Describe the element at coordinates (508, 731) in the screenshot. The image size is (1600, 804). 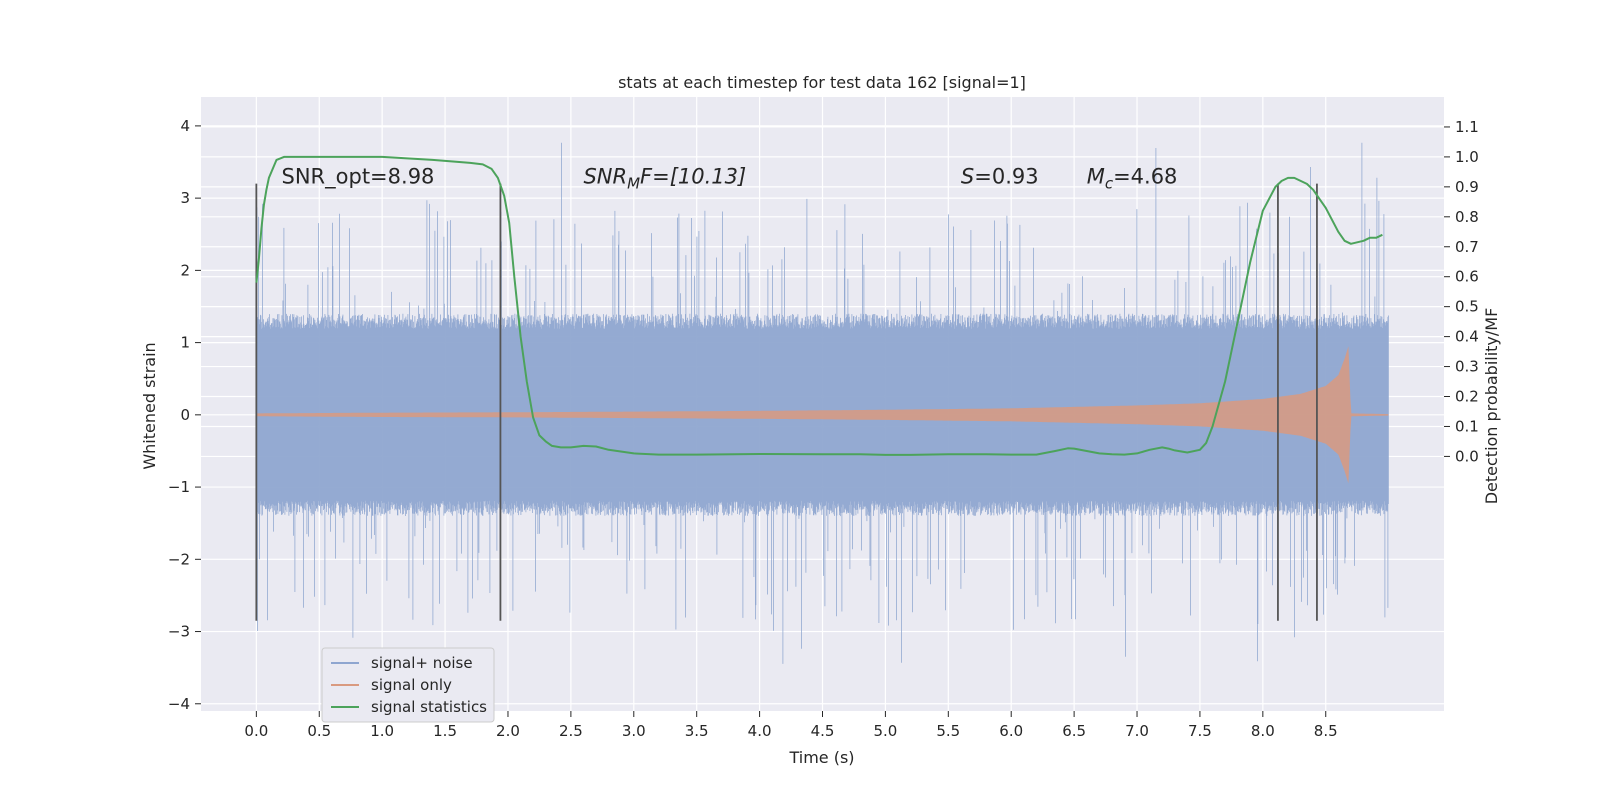
I see `x-tick-label: 2.0` at that location.